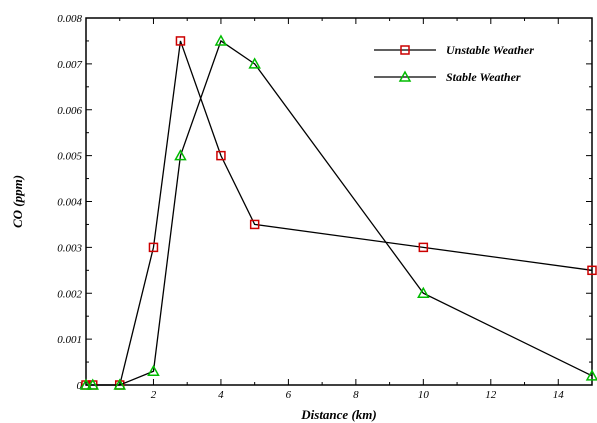  Describe the element at coordinates (69, 65) in the screenshot. I see `y-tick-label: 0.007` at that location.